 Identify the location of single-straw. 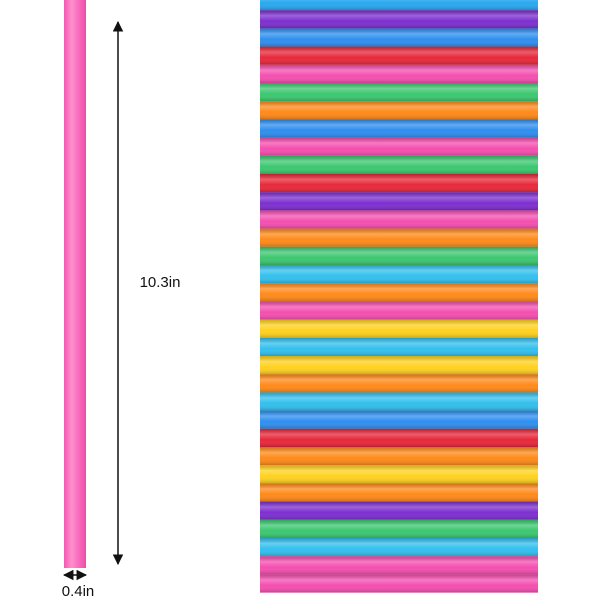
(75, 284).